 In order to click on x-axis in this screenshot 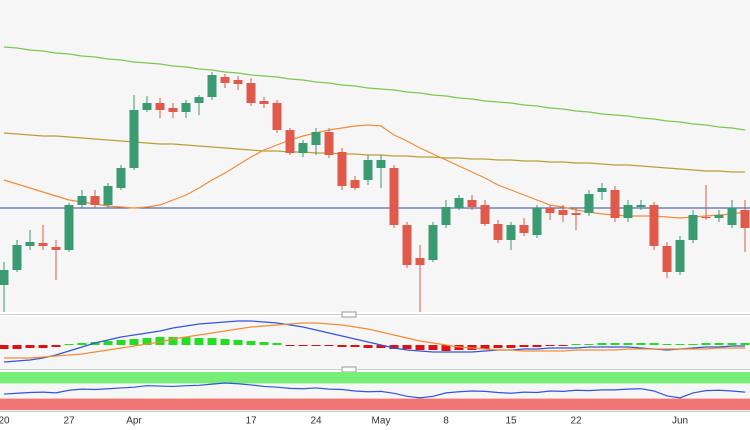, I will do `click(375, 421)`.